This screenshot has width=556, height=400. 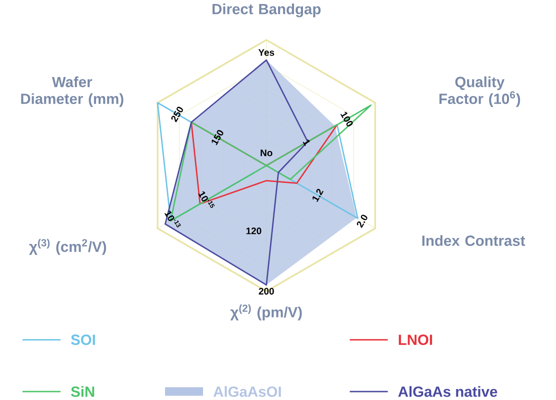 I want to click on spoke-label: χ$^{(3)}$ (cm$^{2}$/V), so click(x=67, y=246).